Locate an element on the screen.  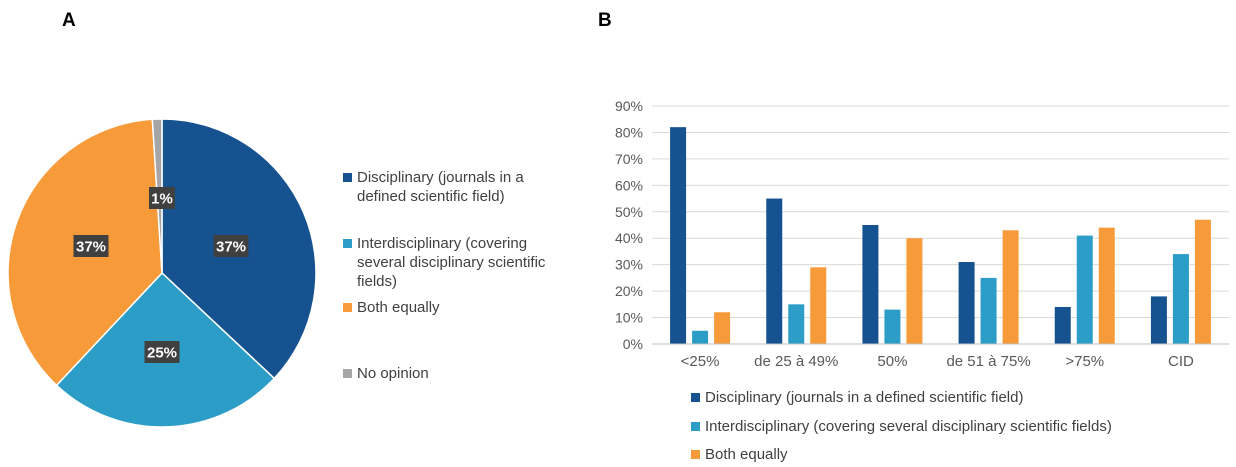
pie-label-box-interdisciplinary is located at coordinates (162, 352).